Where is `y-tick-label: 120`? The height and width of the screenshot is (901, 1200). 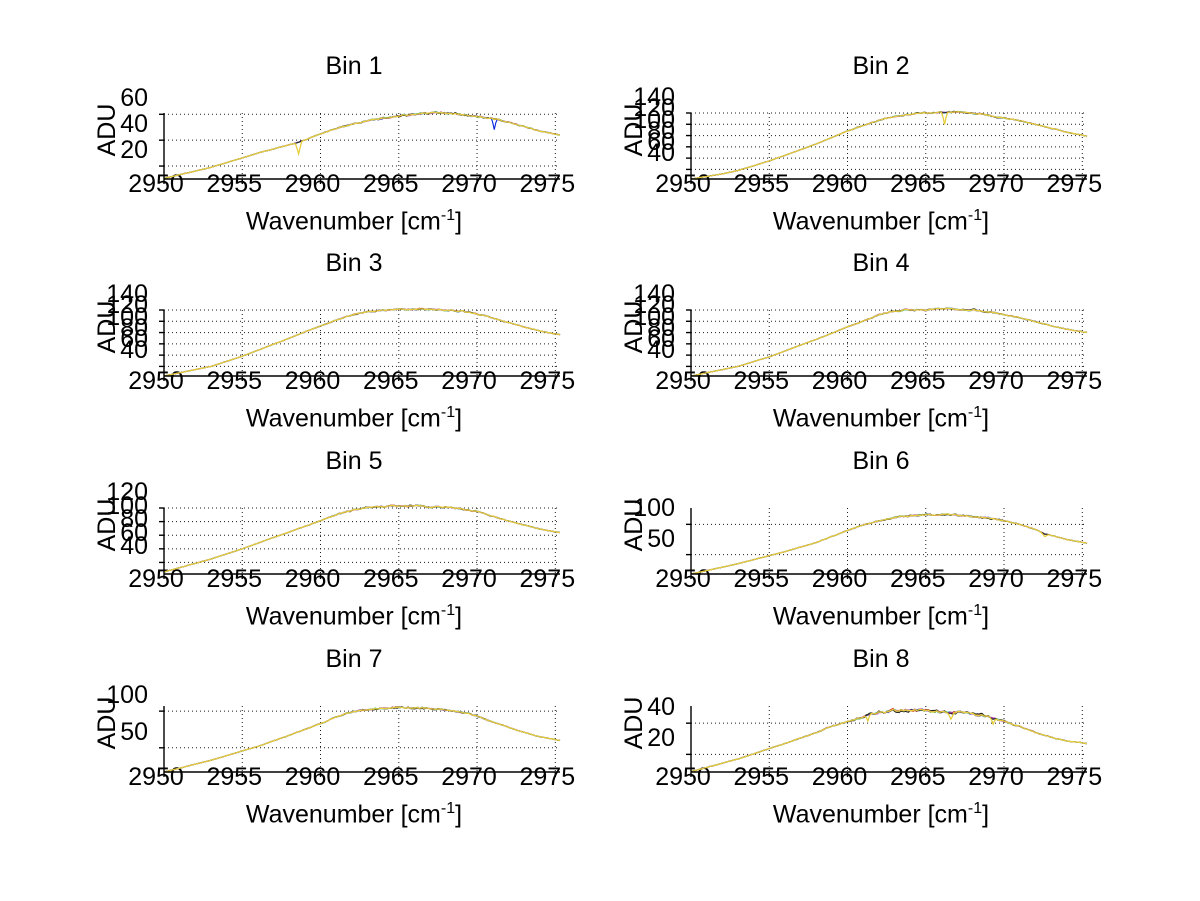 y-tick-label: 120 is located at coordinates (654, 108).